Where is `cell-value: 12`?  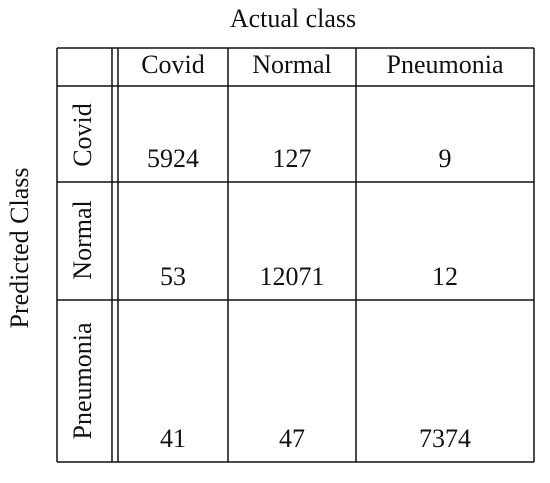 cell-value: 12 is located at coordinates (445, 276).